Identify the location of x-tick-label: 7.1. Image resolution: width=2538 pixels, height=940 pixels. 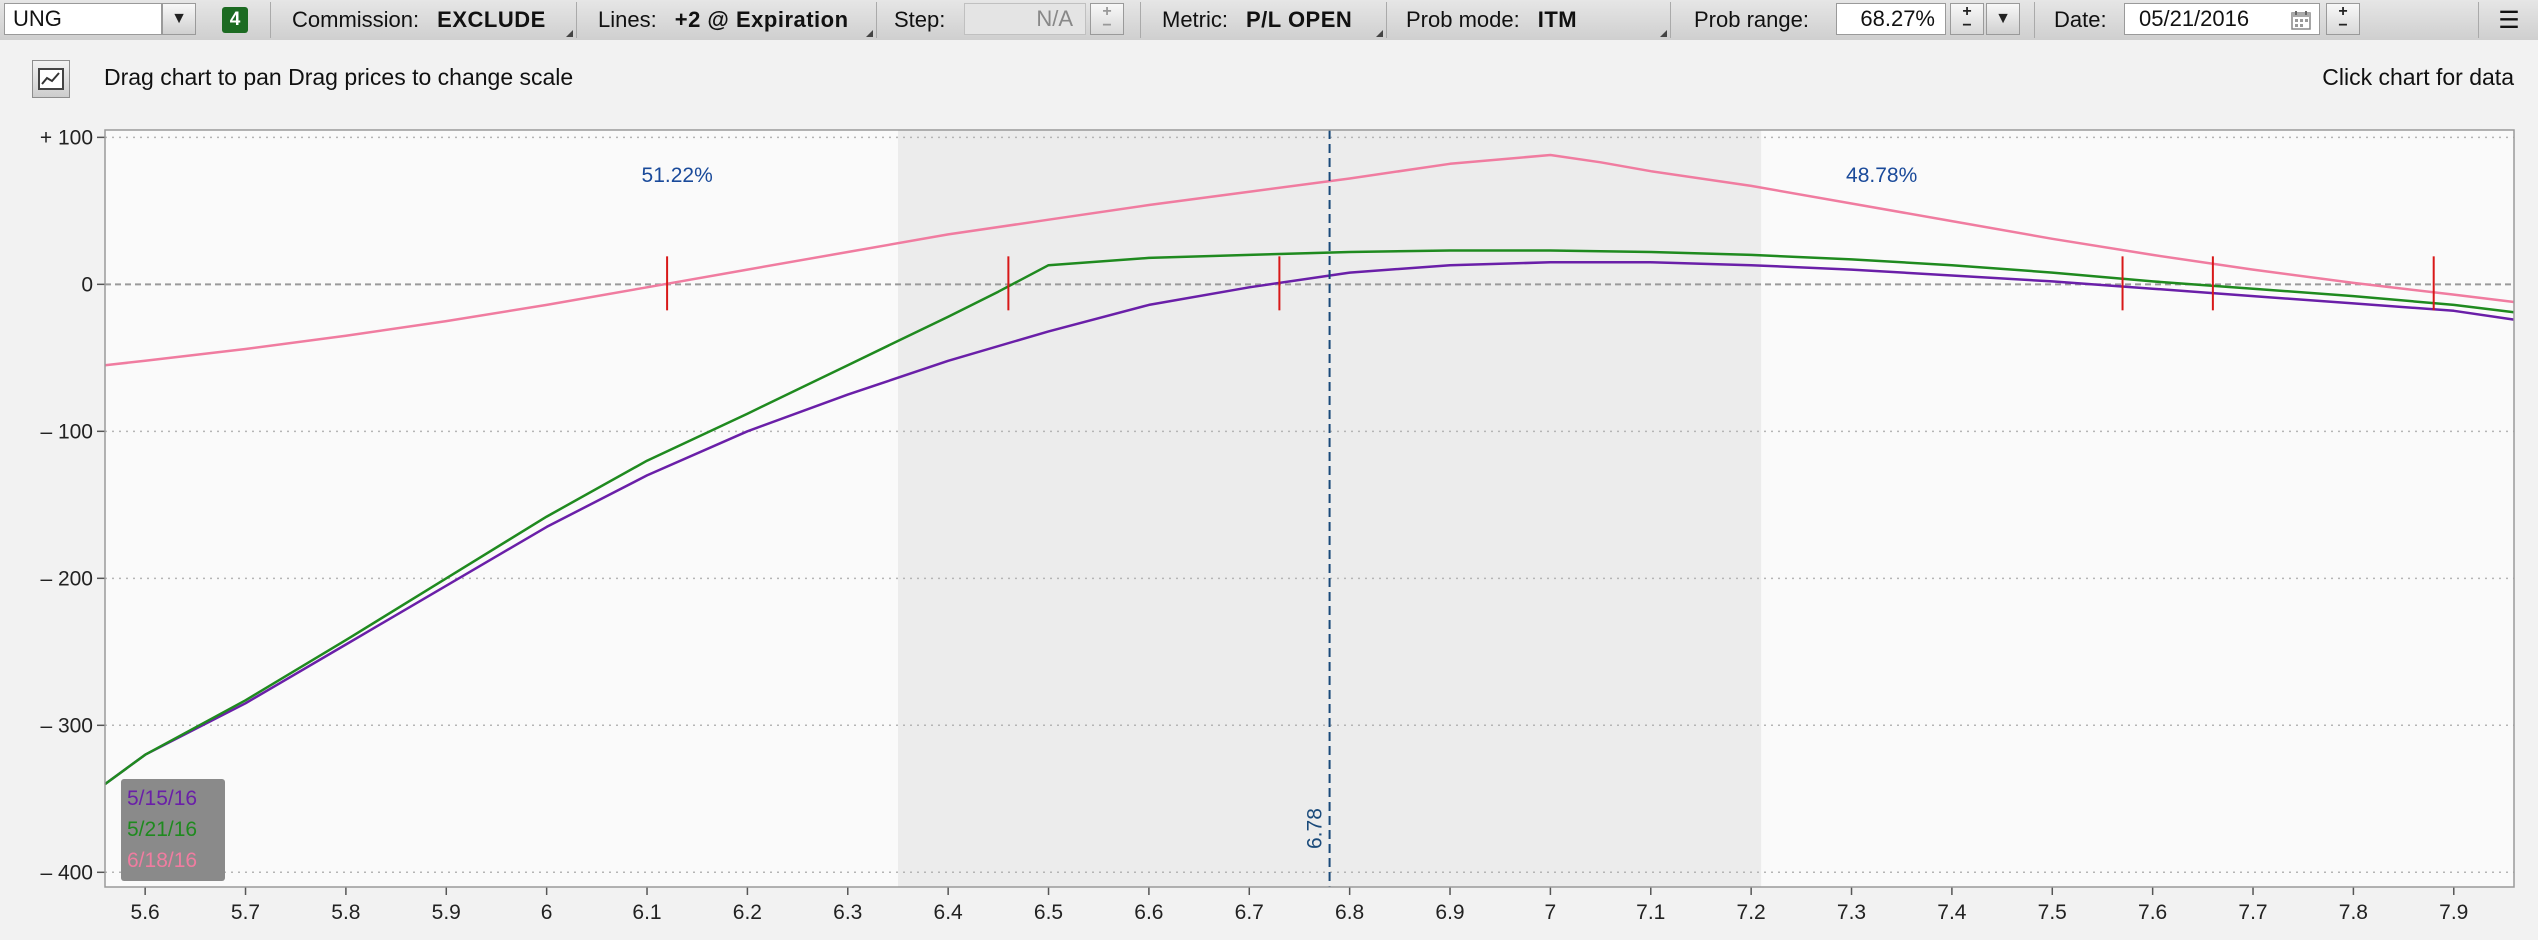
(1650, 912).